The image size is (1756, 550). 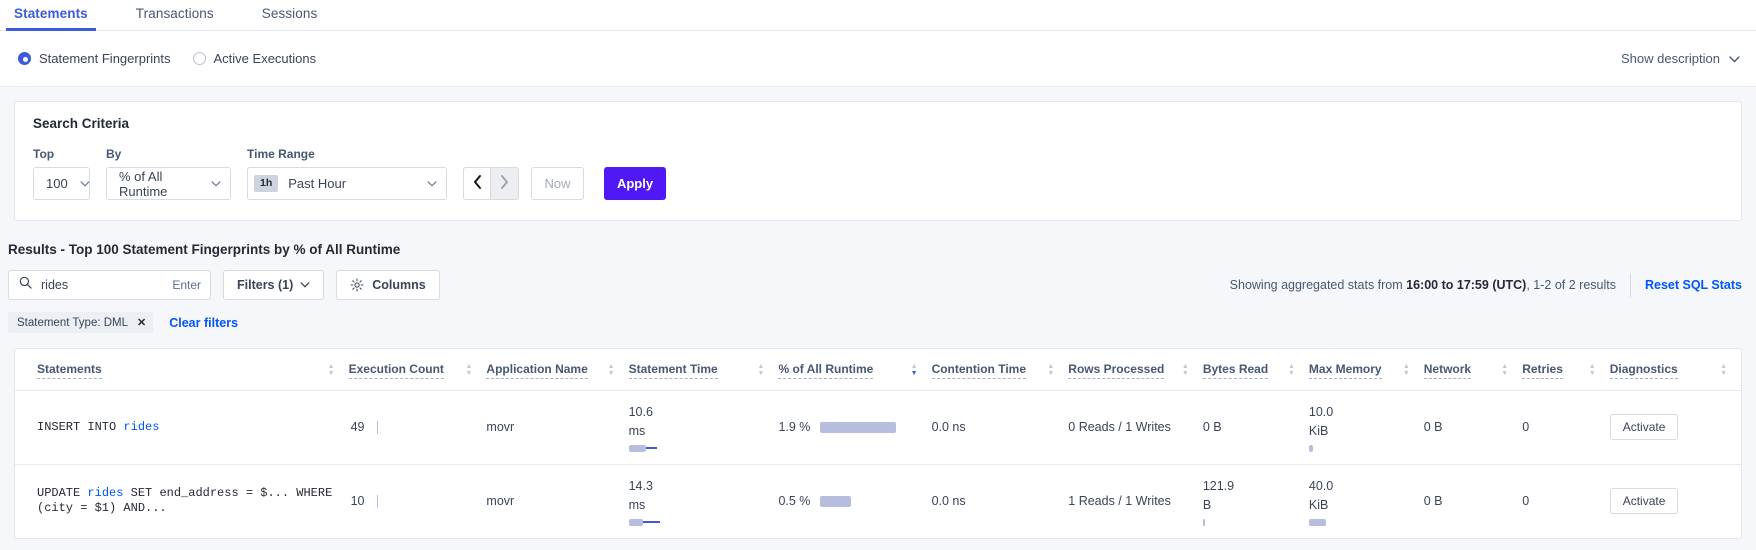 I want to click on filters-button: Filters (1), so click(x=274, y=285).